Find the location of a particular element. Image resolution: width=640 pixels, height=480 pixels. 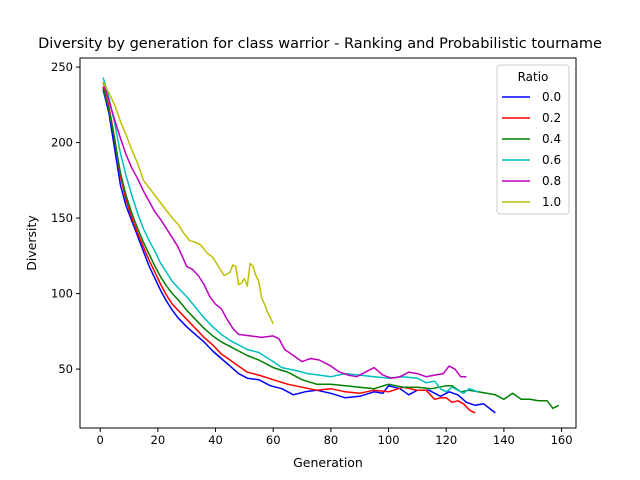

legend-label: 0.0 is located at coordinates (551, 97).